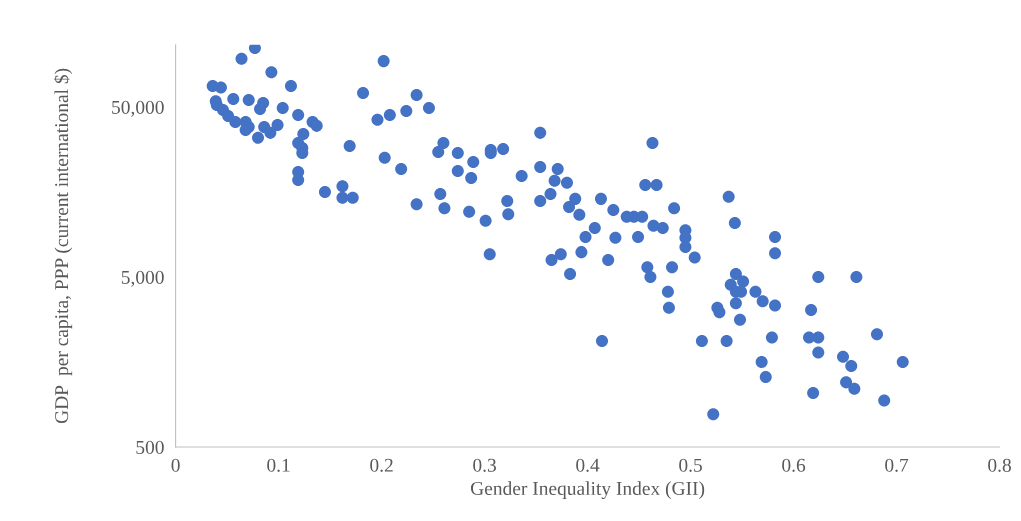 The image size is (1021, 521). Describe the element at coordinates (999, 465) in the screenshot. I see `x-tick-label: 0.8` at that location.